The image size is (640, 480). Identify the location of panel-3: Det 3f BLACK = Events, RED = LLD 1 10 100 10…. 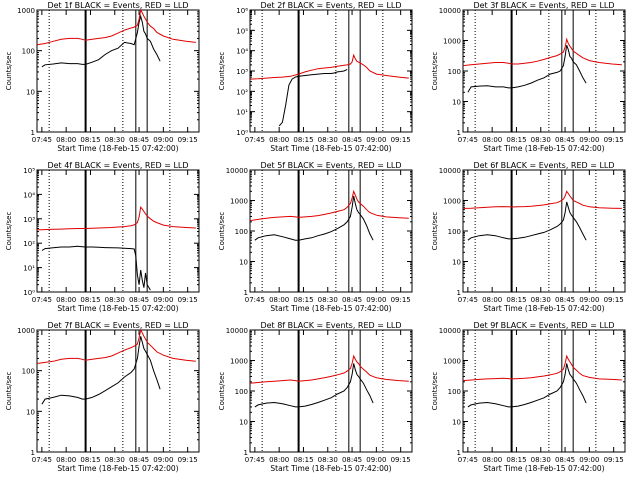
(528, 77).